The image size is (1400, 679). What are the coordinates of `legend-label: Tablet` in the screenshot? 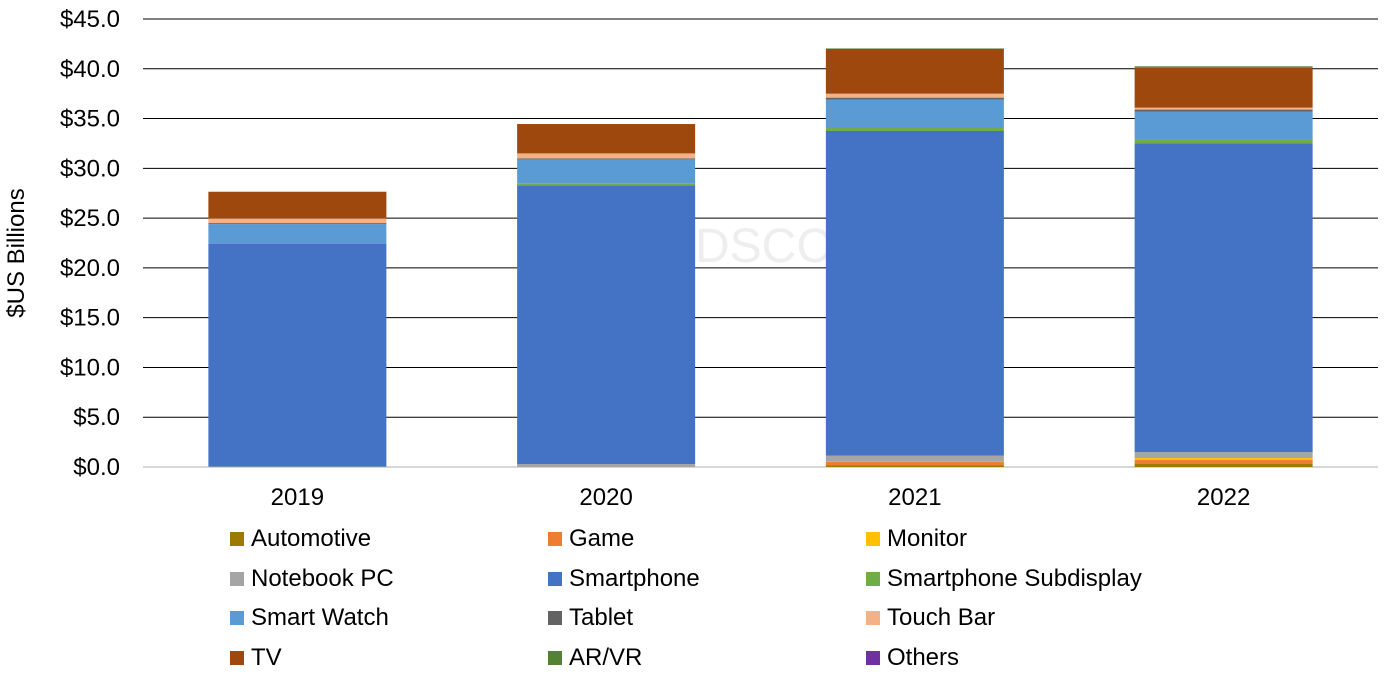 It's located at (601, 617).